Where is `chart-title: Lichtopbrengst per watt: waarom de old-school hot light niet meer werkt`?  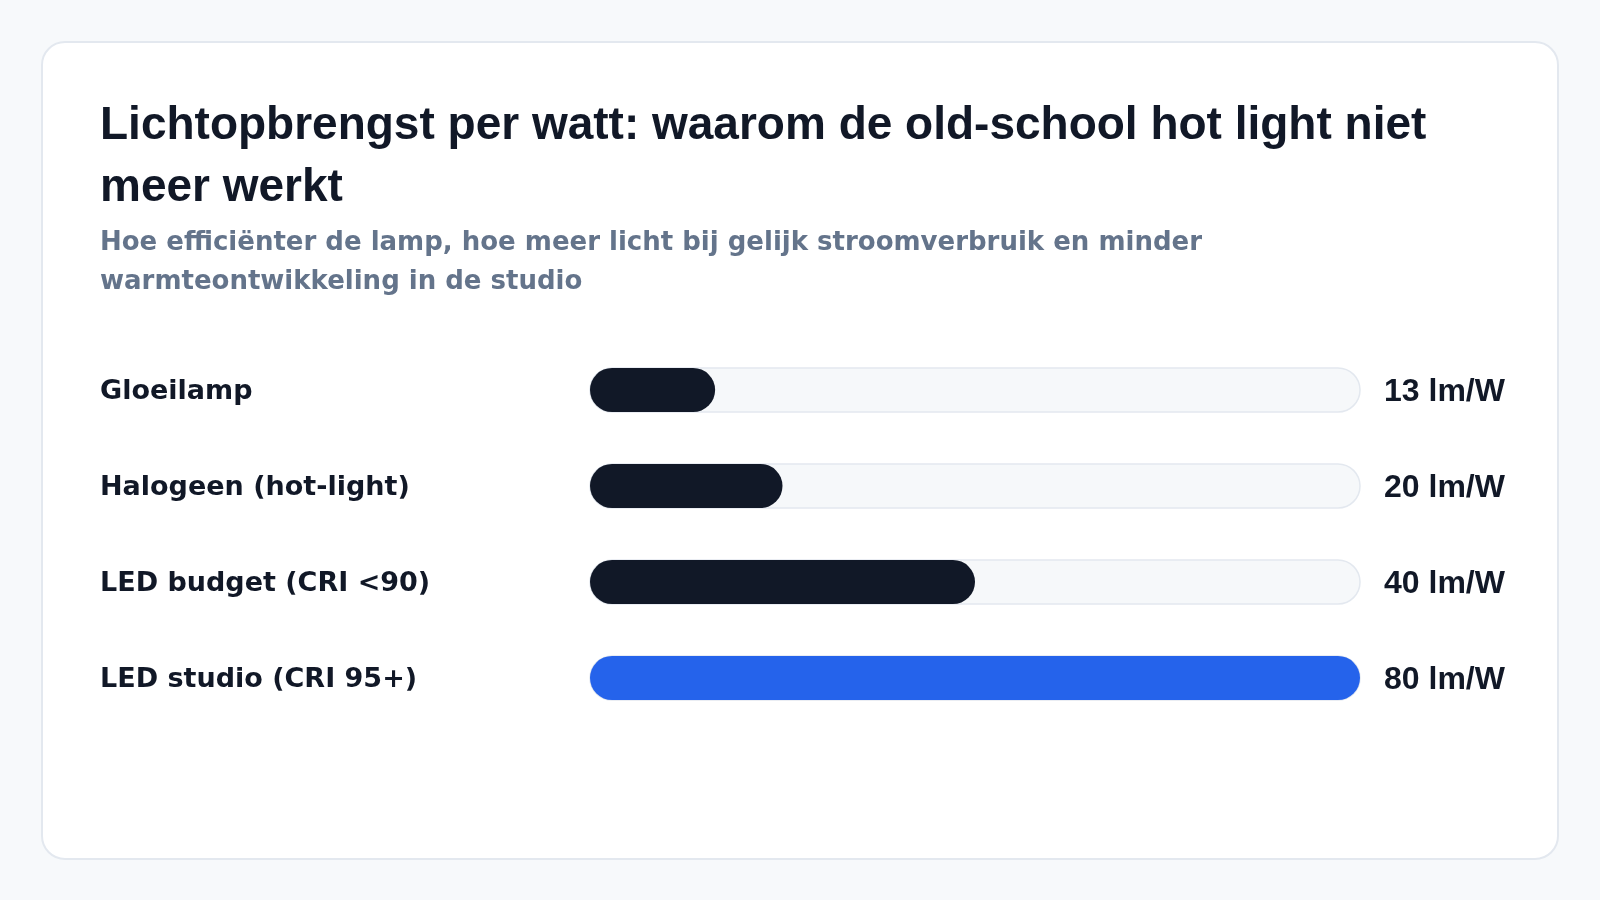
chart-title: Lichtopbrengst per watt: waarom de old-school hot light niet meer werkt is located at coordinates (764, 154).